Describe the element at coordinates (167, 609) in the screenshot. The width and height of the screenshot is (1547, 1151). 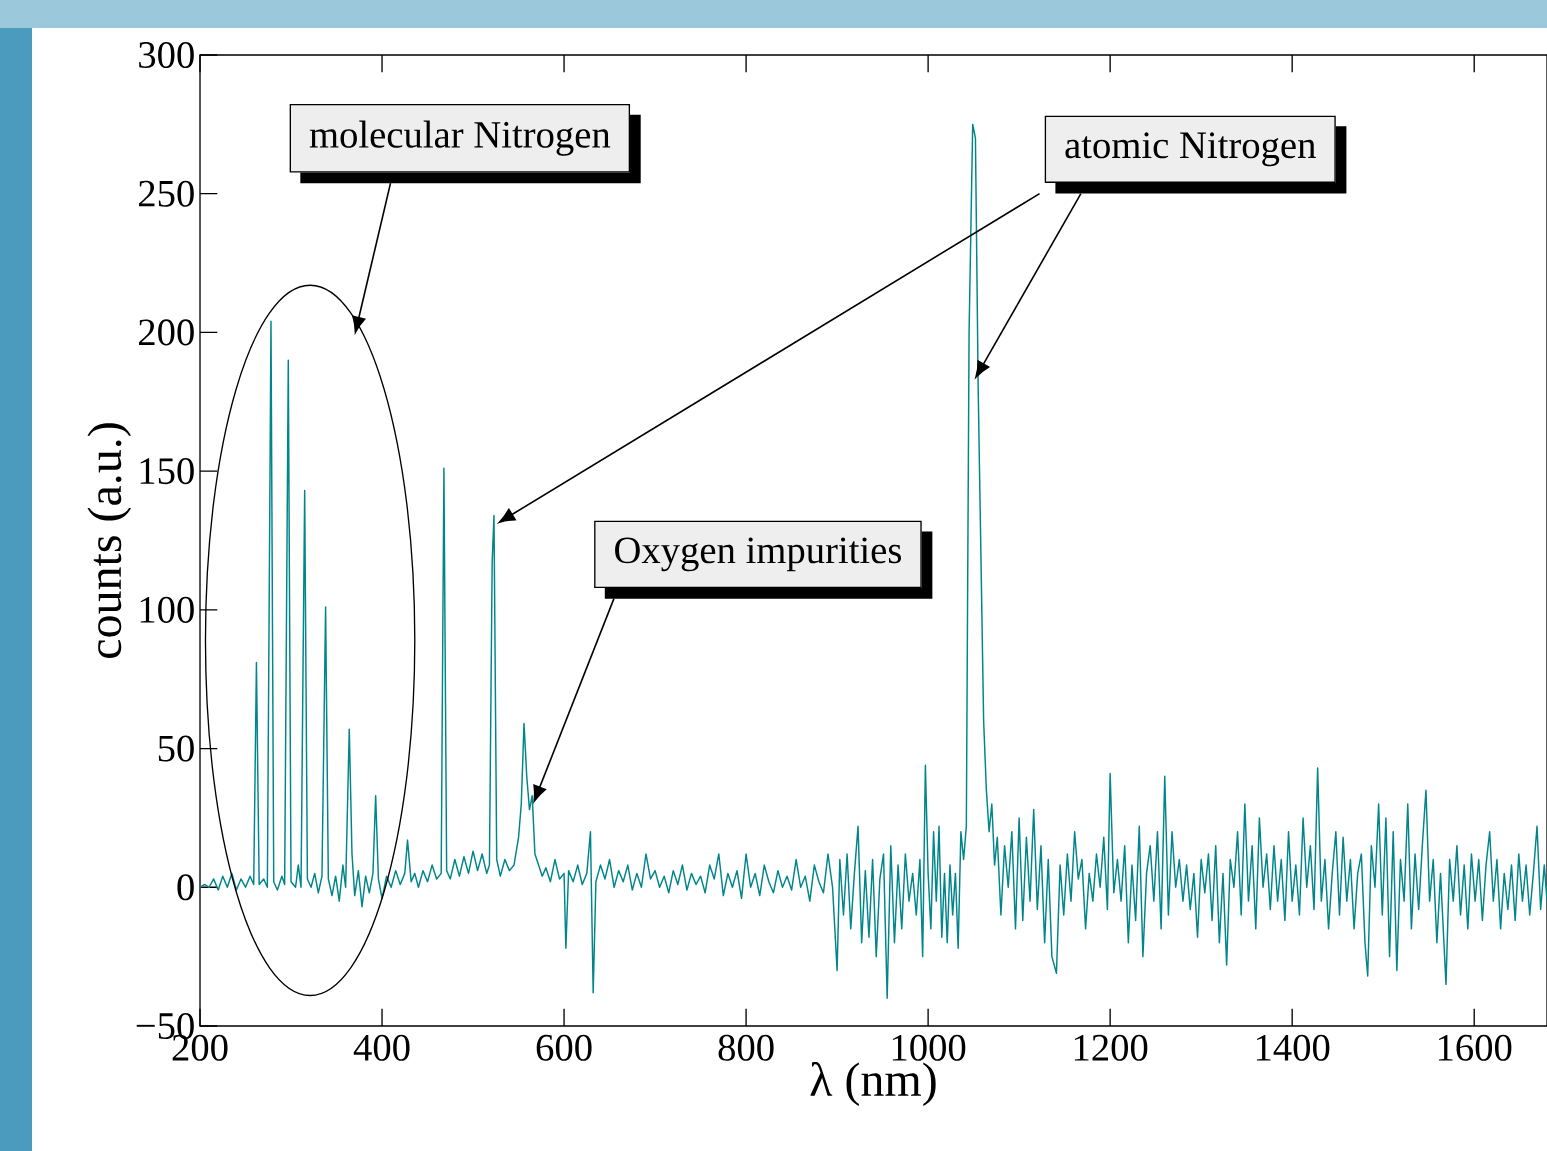
I see `y-tick-label: 100` at that location.